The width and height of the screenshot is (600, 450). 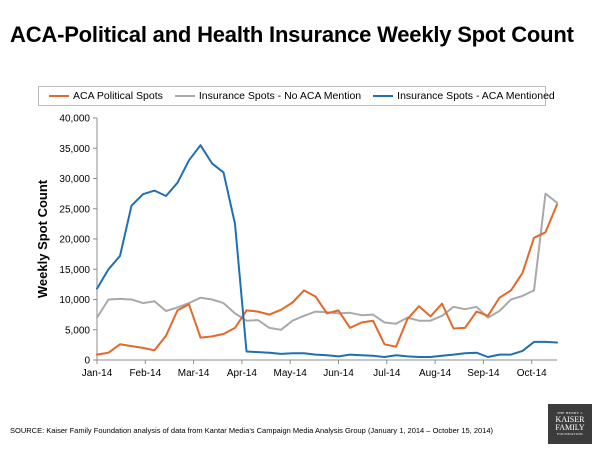 I want to click on y-tick-label: 35,000, so click(x=74, y=149).